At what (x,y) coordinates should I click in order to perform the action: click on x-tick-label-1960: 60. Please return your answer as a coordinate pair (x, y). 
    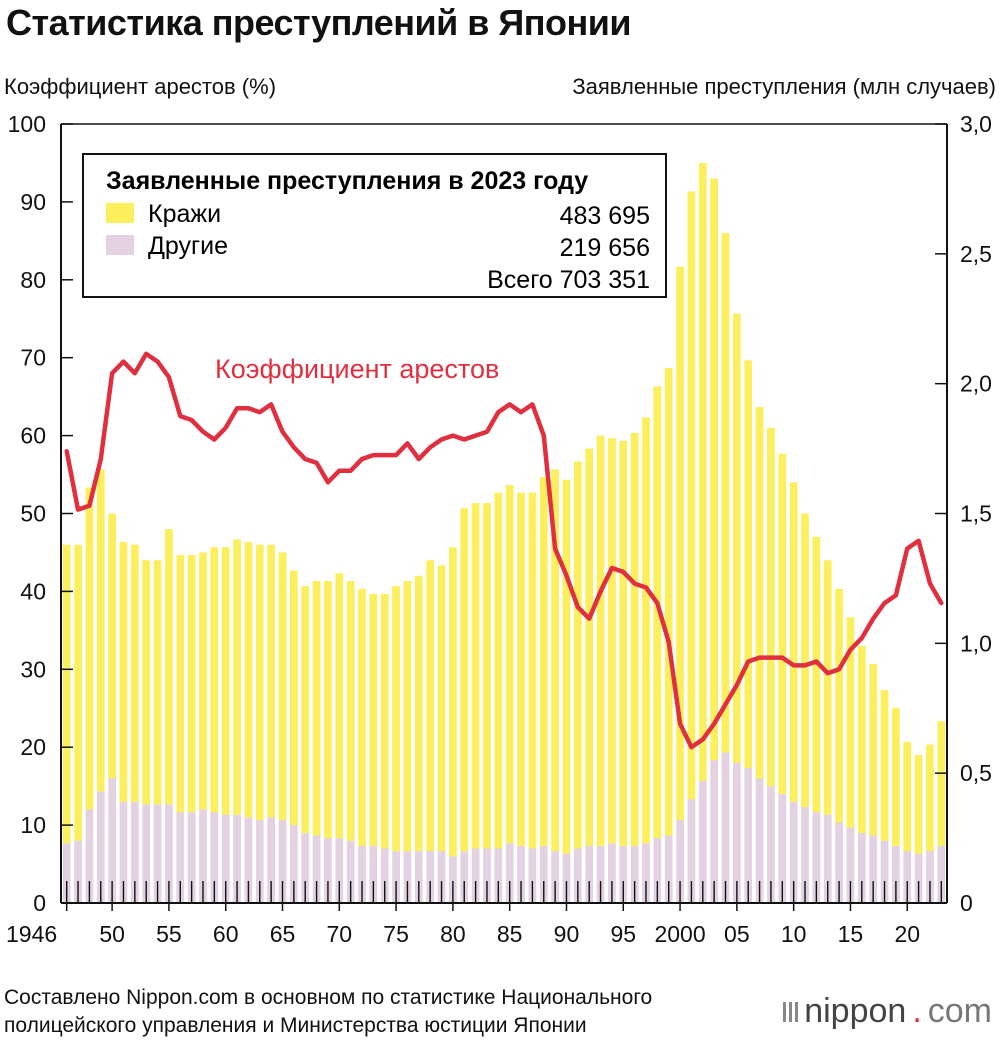
    Looking at the image, I should click on (226, 934).